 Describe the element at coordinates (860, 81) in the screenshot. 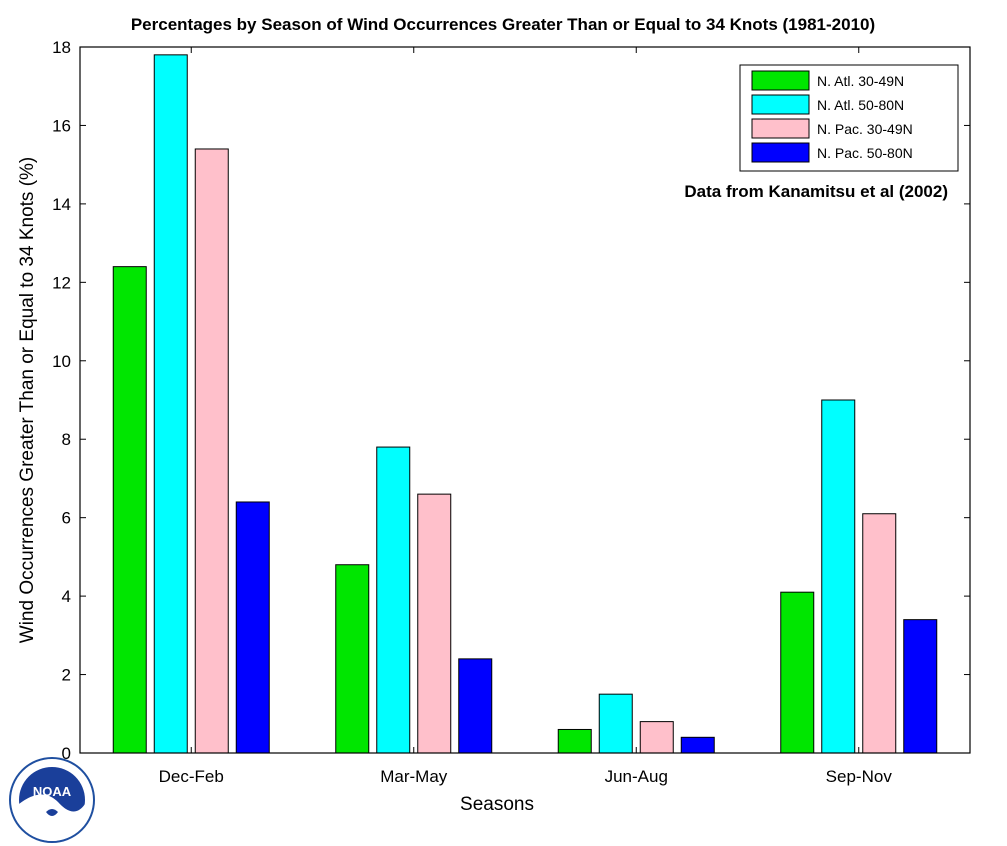

I see `legend-label-1: N. Atl. 30-49N` at that location.